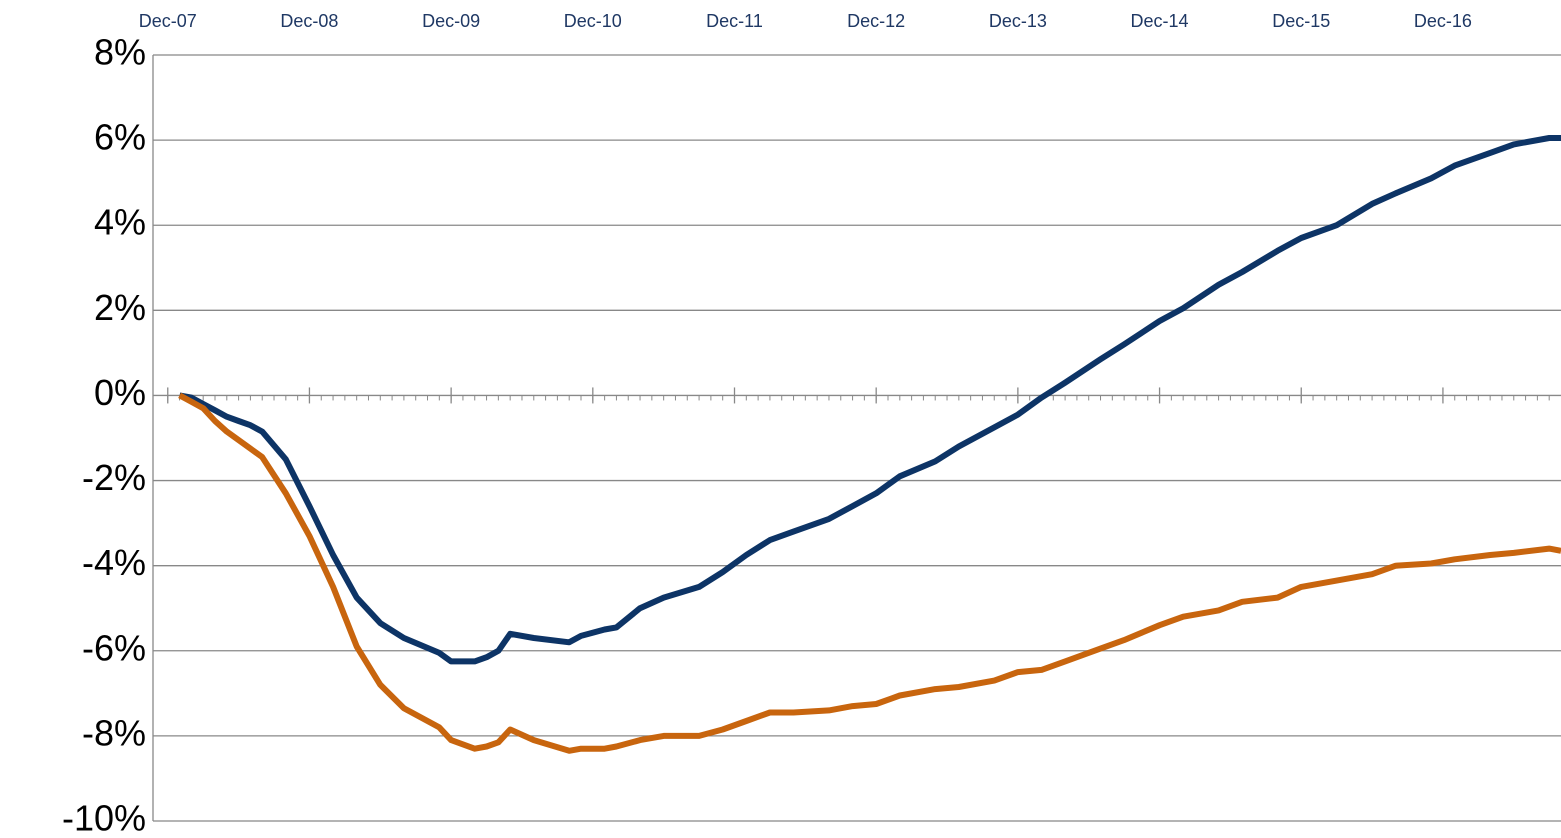 This screenshot has height=838, width=1561. What do you see at coordinates (114, 732) in the screenshot?
I see `y-tick-label: -8%` at bounding box center [114, 732].